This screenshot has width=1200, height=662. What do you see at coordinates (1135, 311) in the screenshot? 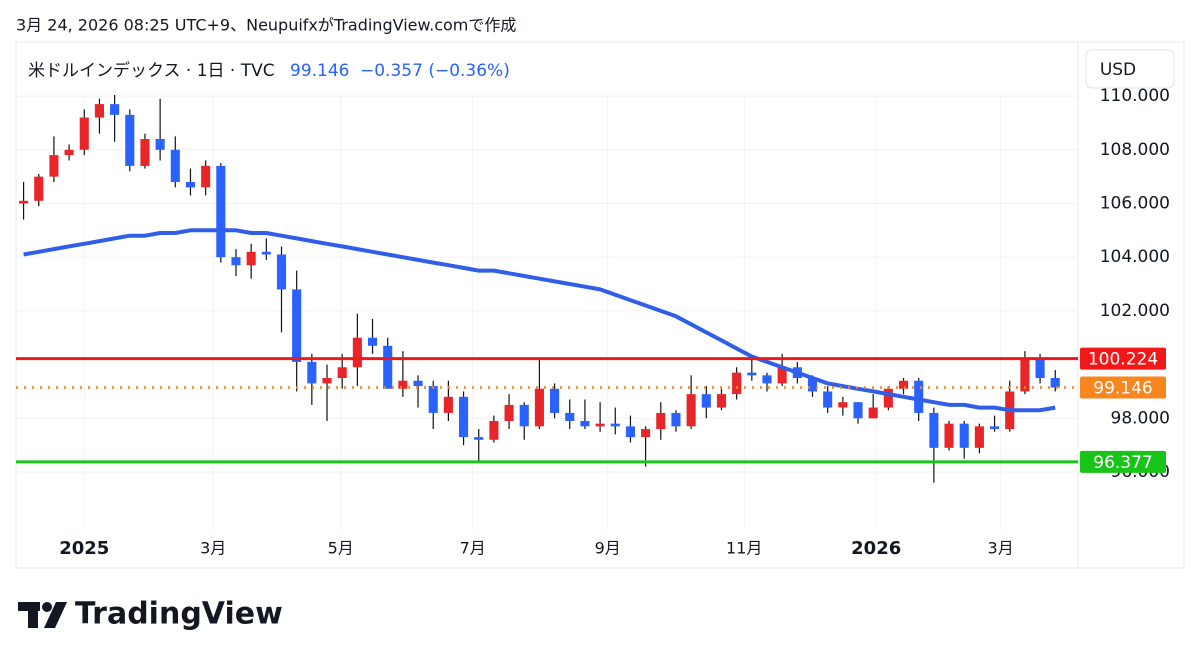
I see `y-tick-label: 102.000` at bounding box center [1135, 311].